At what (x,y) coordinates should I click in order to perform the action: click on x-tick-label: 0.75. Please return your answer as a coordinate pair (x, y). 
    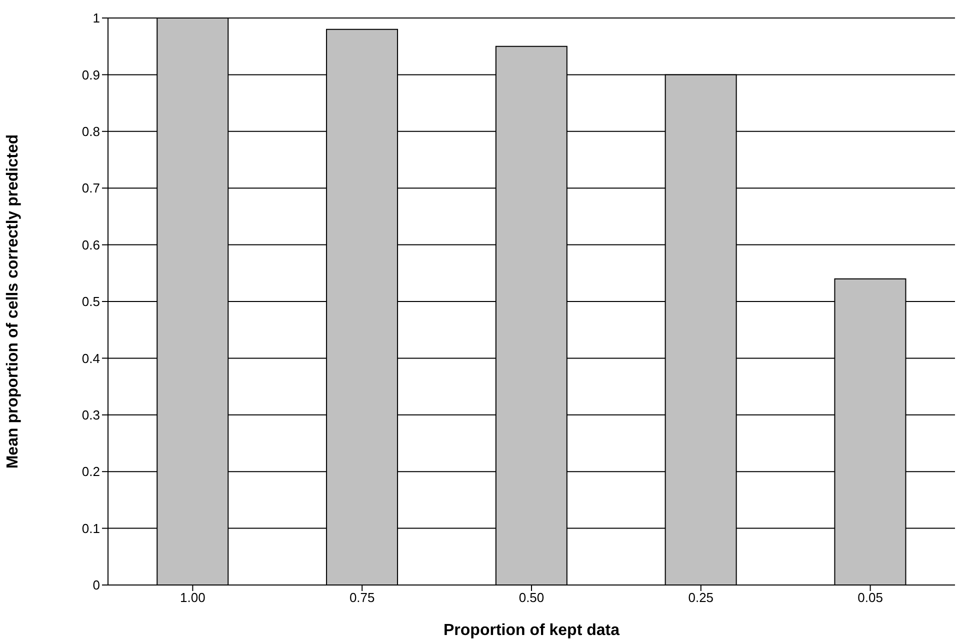
    Looking at the image, I should click on (362, 598).